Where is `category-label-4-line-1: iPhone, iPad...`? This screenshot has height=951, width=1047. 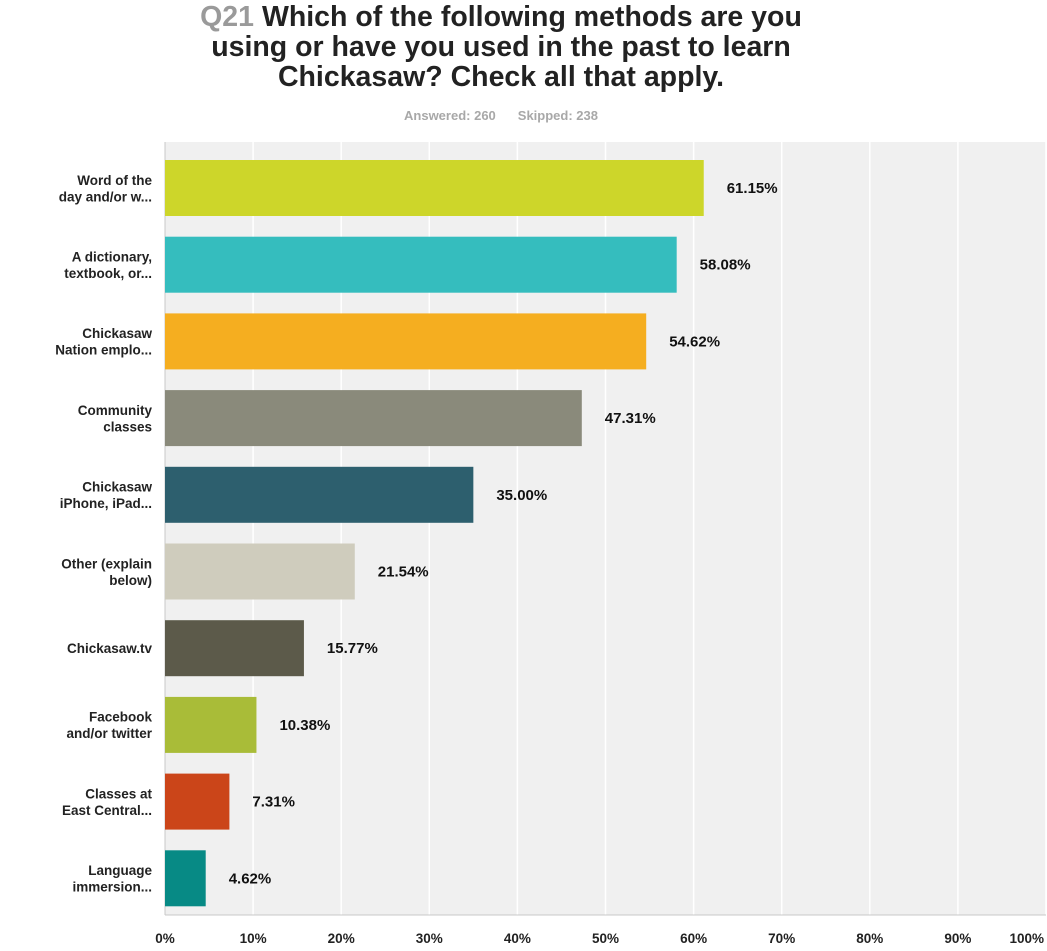 category-label-4-line-1: iPhone, iPad... is located at coordinates (106, 503).